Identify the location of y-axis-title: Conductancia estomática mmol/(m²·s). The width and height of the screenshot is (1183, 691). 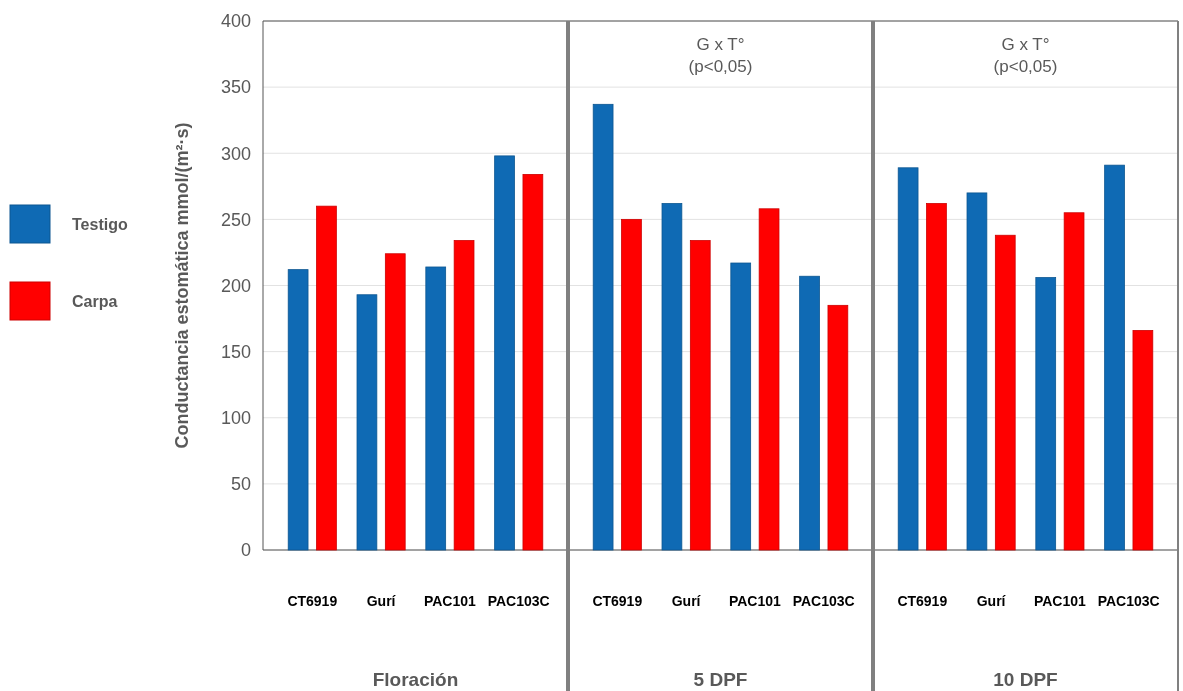
(182, 285).